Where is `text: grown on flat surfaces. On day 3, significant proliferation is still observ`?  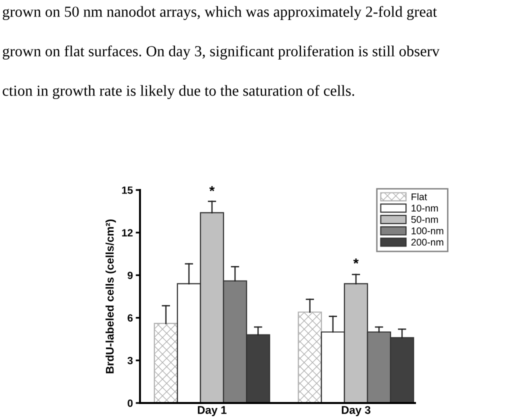 text: grown on flat surfaces. On day 3, significant proliferation is still observ is located at coordinates (221, 52).